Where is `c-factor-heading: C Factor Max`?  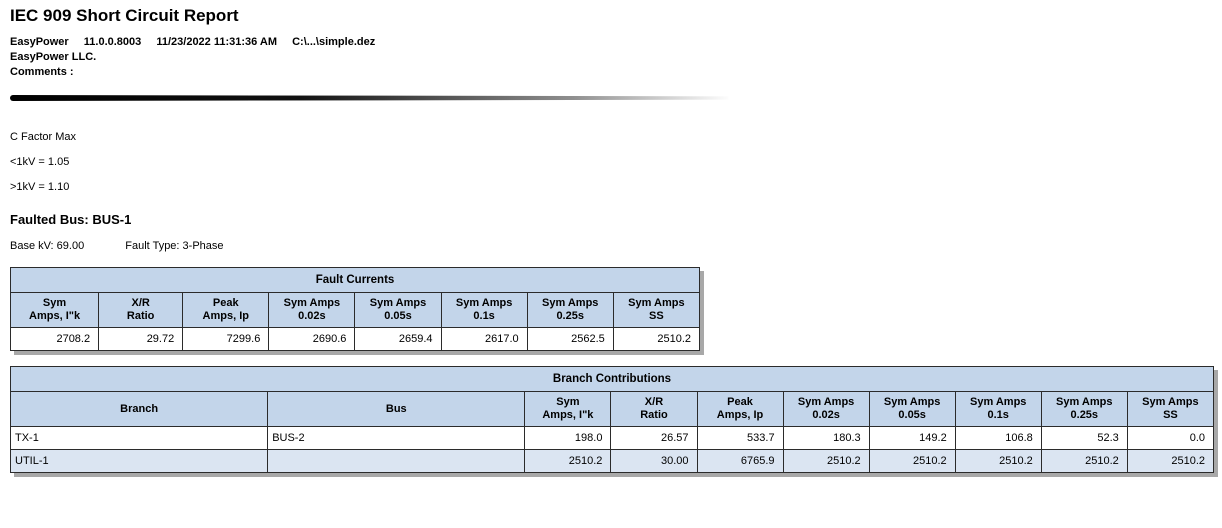 c-factor-heading: C Factor Max is located at coordinates (43, 137).